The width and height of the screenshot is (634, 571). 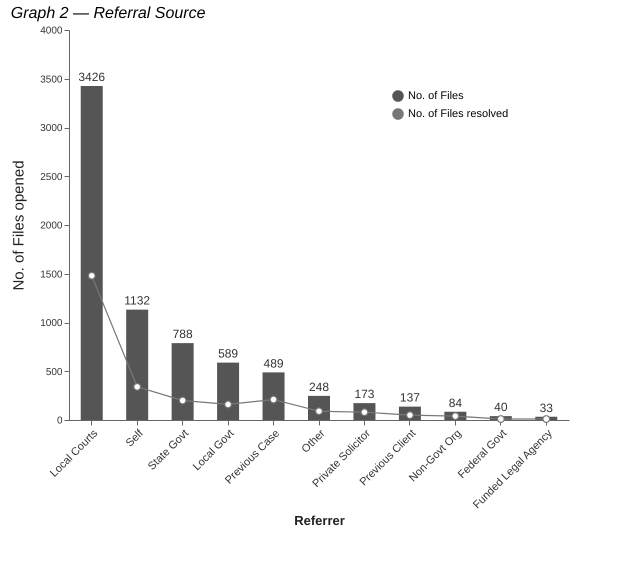 What do you see at coordinates (364, 394) in the screenshot?
I see `data-label: 173` at bounding box center [364, 394].